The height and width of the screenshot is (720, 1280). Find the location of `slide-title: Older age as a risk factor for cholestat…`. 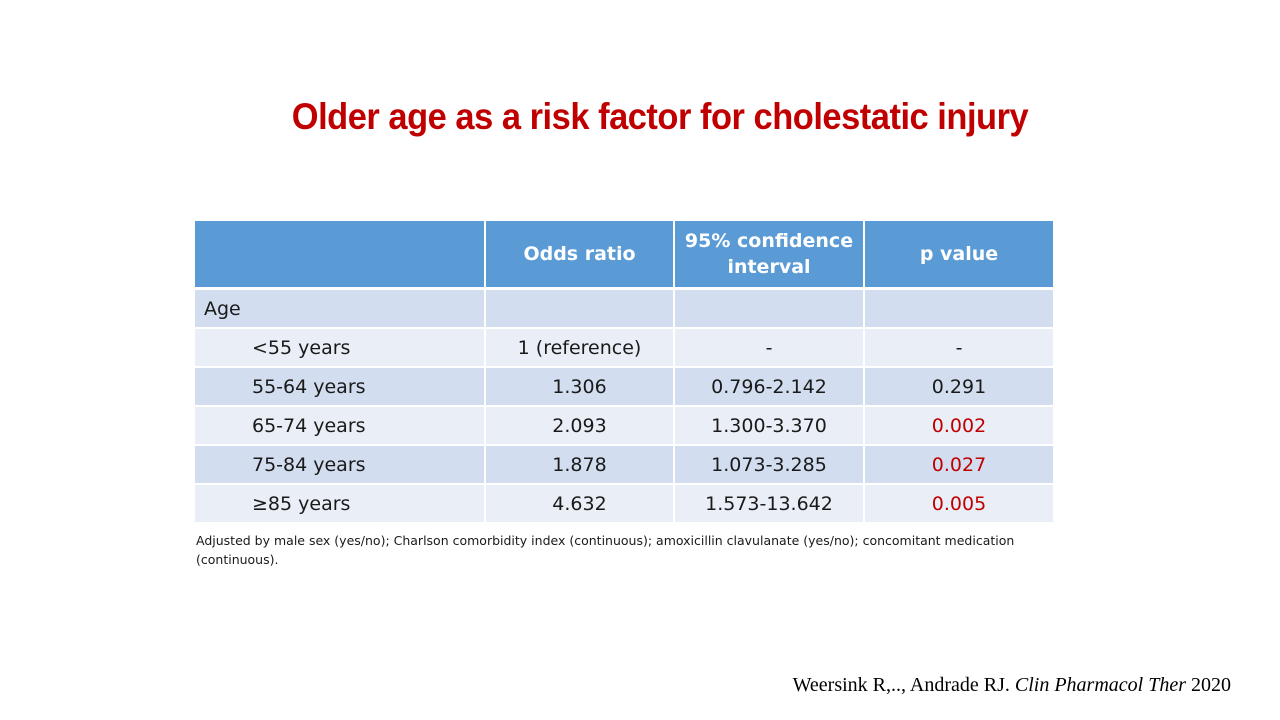

slide-title: Older age as a risk factor for cholestat… is located at coordinates (660, 116).